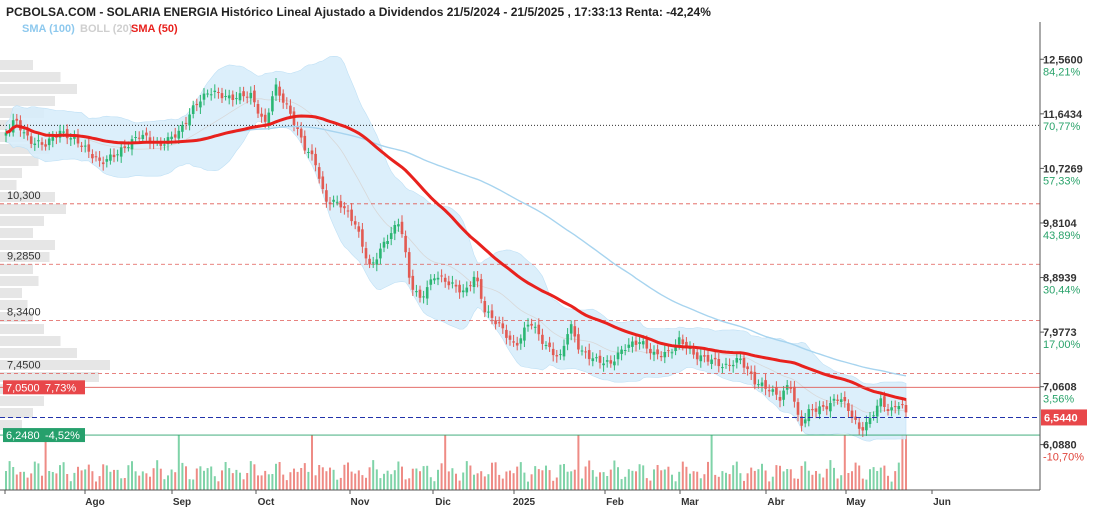  I want to click on low_marker-value: 6,2480, so click(23, 436).